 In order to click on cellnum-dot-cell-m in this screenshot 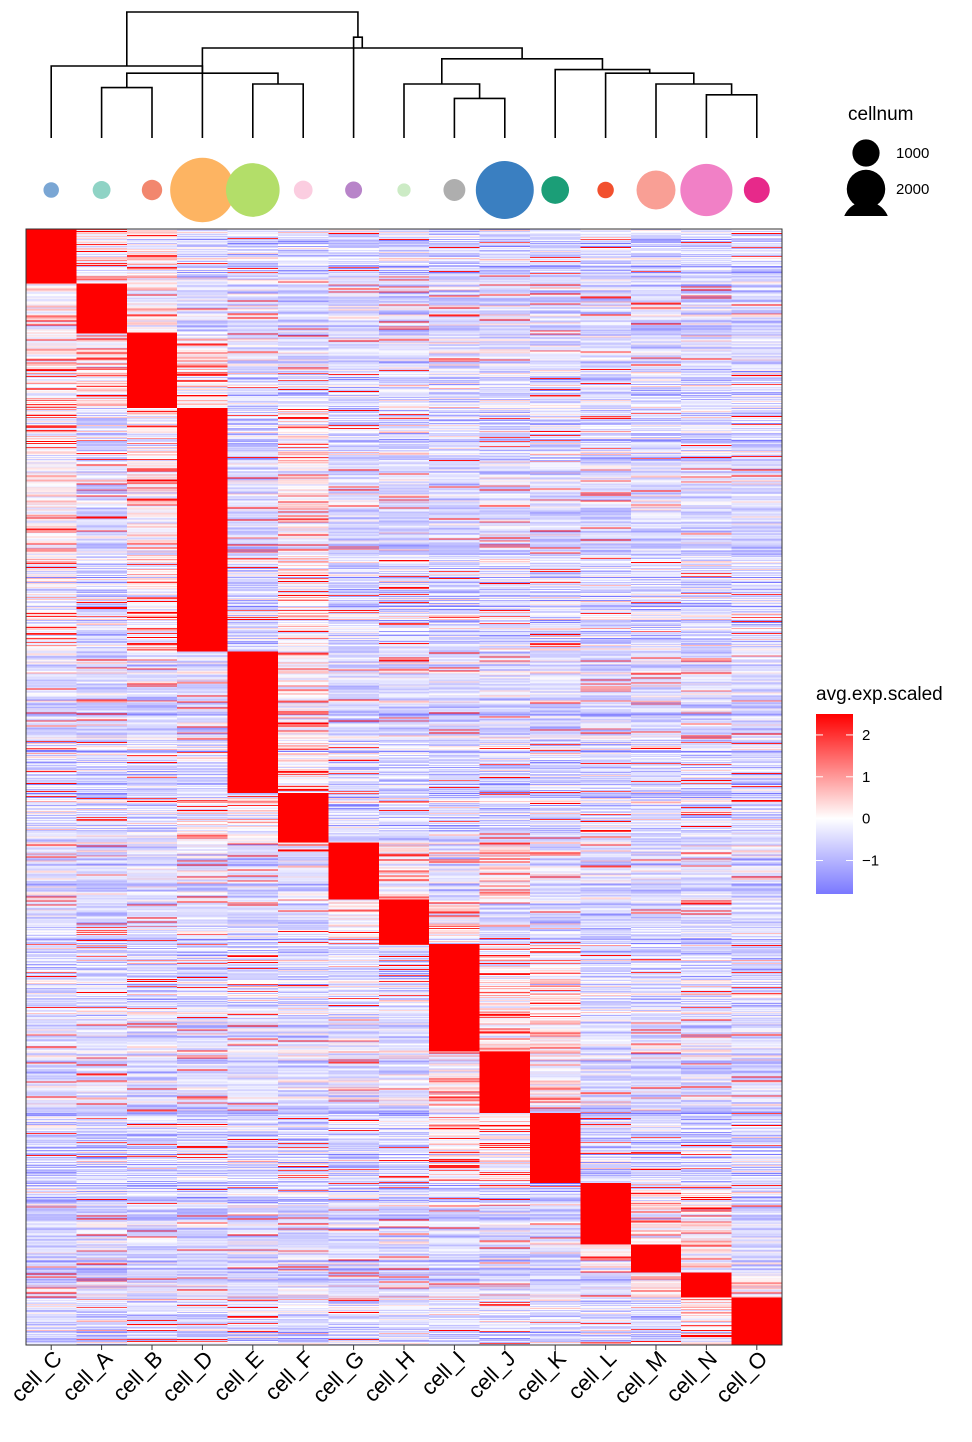, I will do `click(656, 190)`.